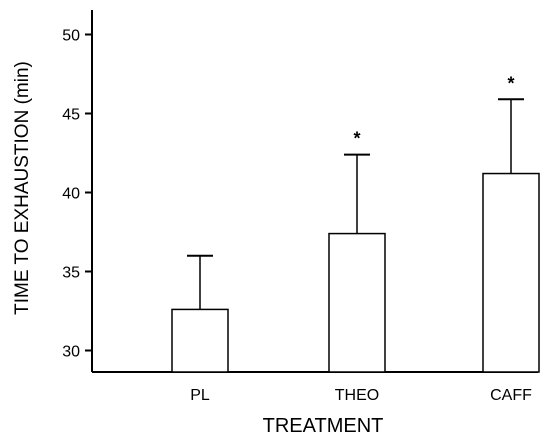 The height and width of the screenshot is (443, 548). What do you see at coordinates (357, 302) in the screenshot?
I see `bar-theo` at bounding box center [357, 302].